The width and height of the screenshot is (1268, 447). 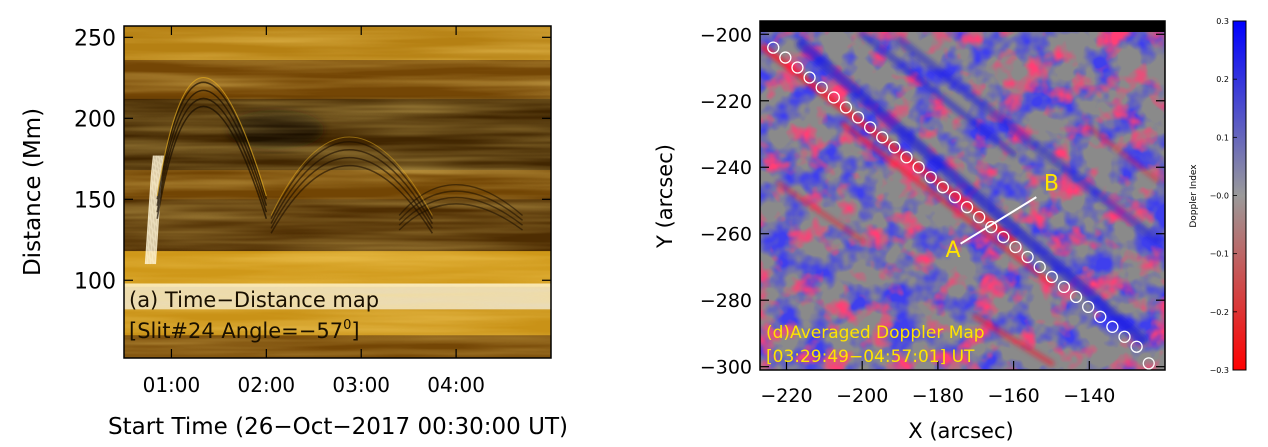 What do you see at coordinates (998, 220) in the screenshot?
I see `cut-line` at bounding box center [998, 220].